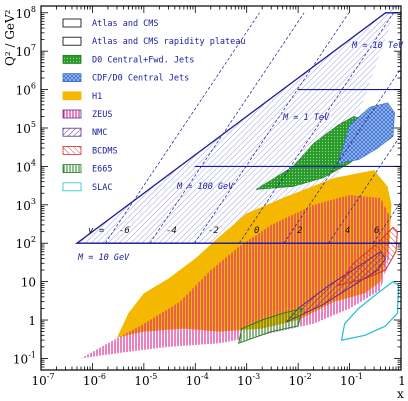 The width and height of the screenshot is (408, 401). I want to click on rapidity-label: 0, so click(256, 231).